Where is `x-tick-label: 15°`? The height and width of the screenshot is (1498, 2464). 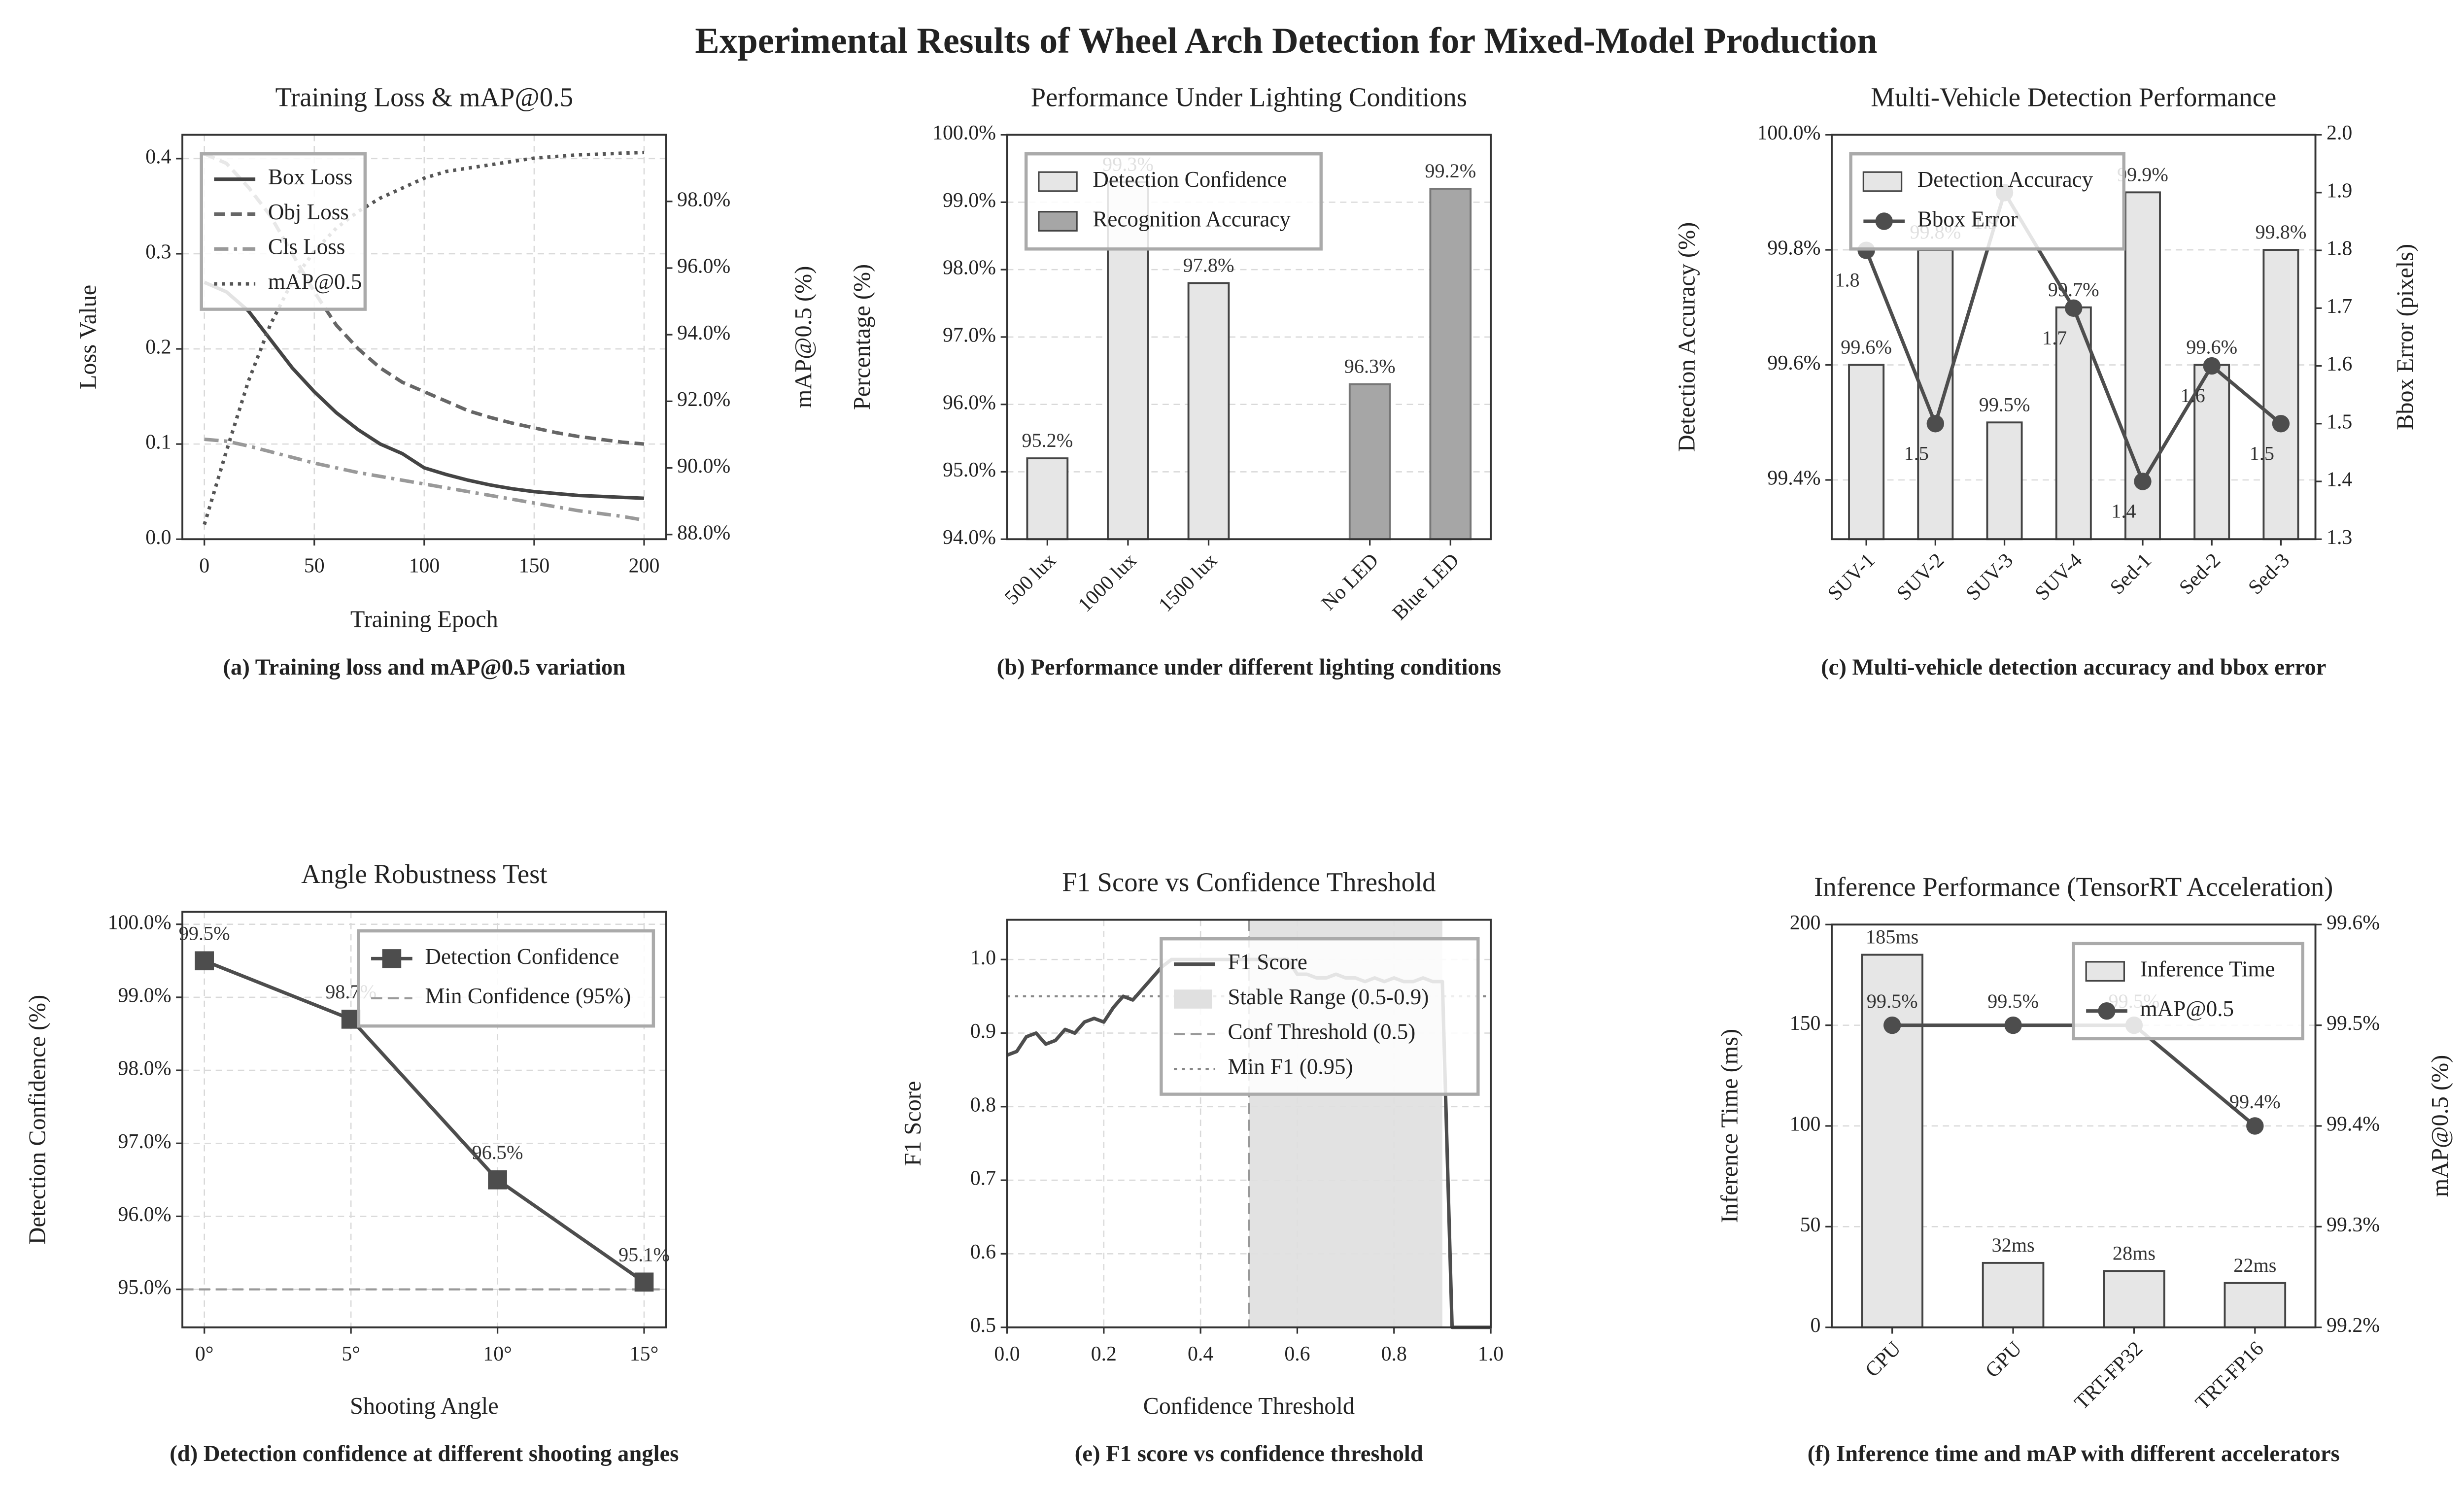
x-tick-label: 15° is located at coordinates (644, 1354).